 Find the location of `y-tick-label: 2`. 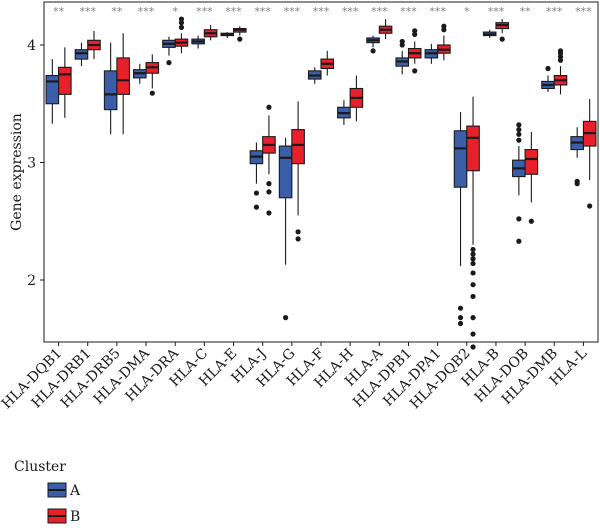

y-tick-label: 2 is located at coordinates (31, 281).